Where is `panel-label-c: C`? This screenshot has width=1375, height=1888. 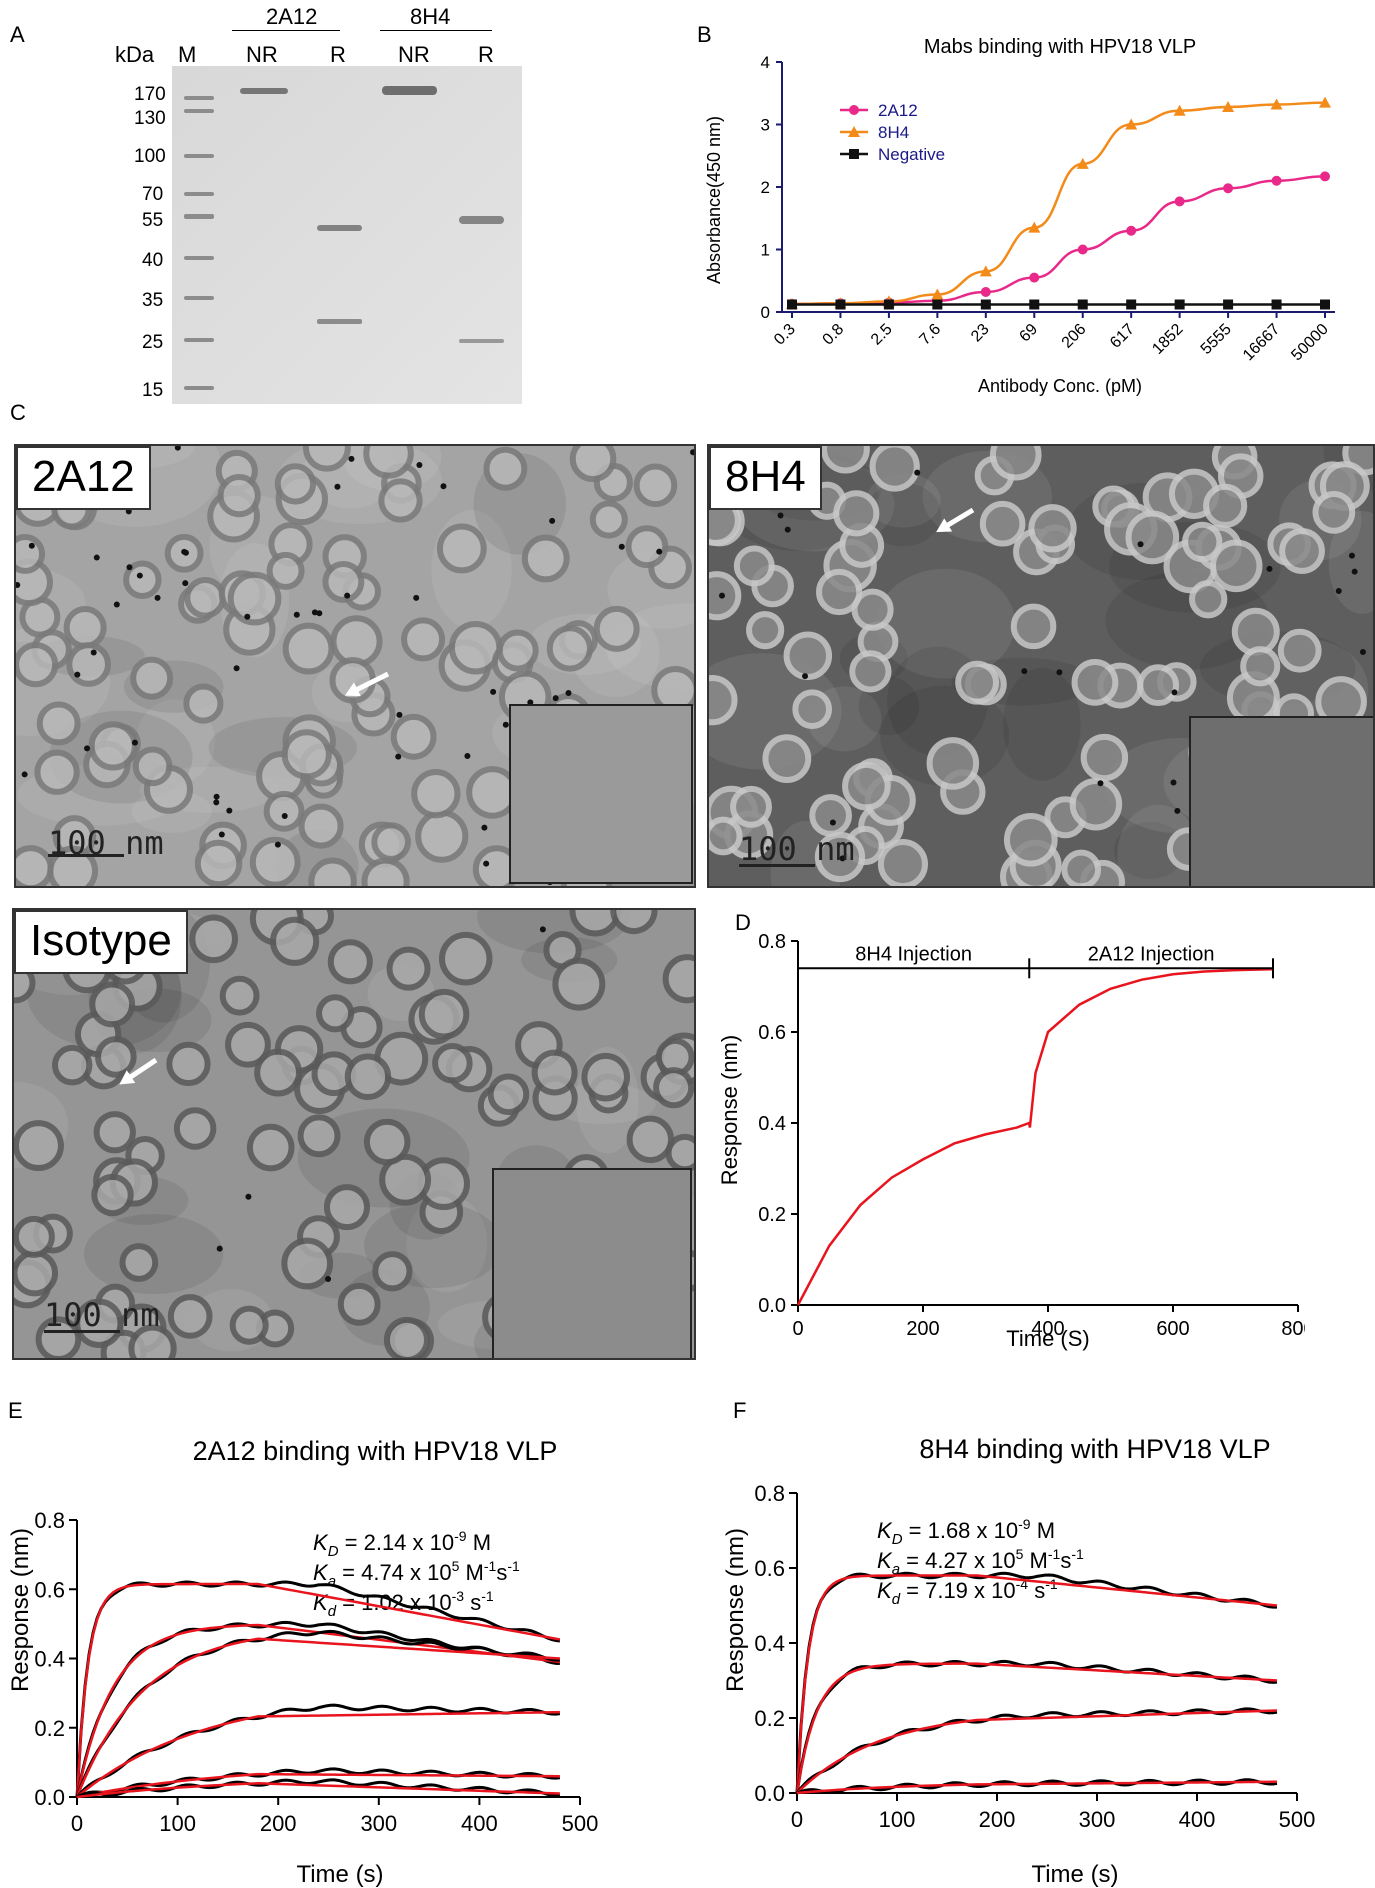 panel-label-c: C is located at coordinates (18, 412).